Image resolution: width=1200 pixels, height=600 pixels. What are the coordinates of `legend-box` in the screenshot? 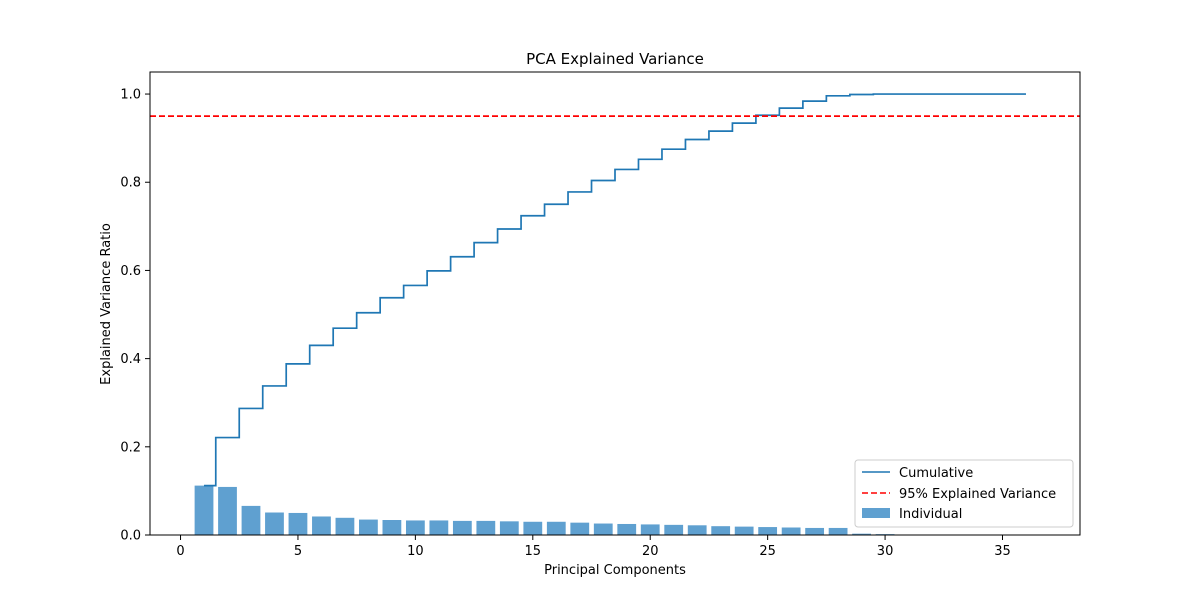 It's located at (964, 493).